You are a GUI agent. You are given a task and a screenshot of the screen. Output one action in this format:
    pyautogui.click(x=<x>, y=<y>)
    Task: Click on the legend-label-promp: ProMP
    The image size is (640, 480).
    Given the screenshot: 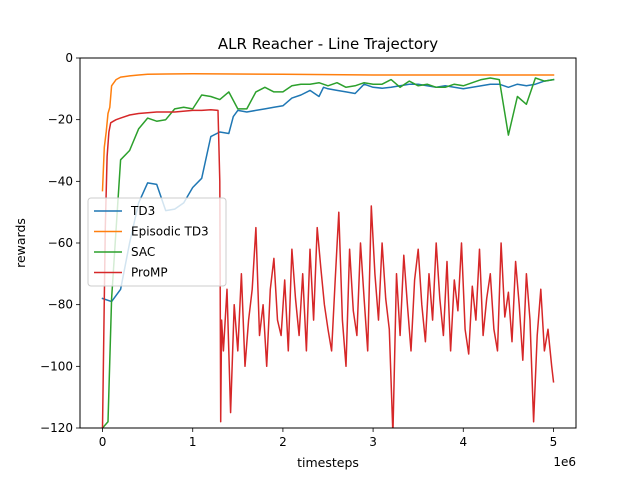 What is the action you would take?
    pyautogui.click(x=149, y=273)
    